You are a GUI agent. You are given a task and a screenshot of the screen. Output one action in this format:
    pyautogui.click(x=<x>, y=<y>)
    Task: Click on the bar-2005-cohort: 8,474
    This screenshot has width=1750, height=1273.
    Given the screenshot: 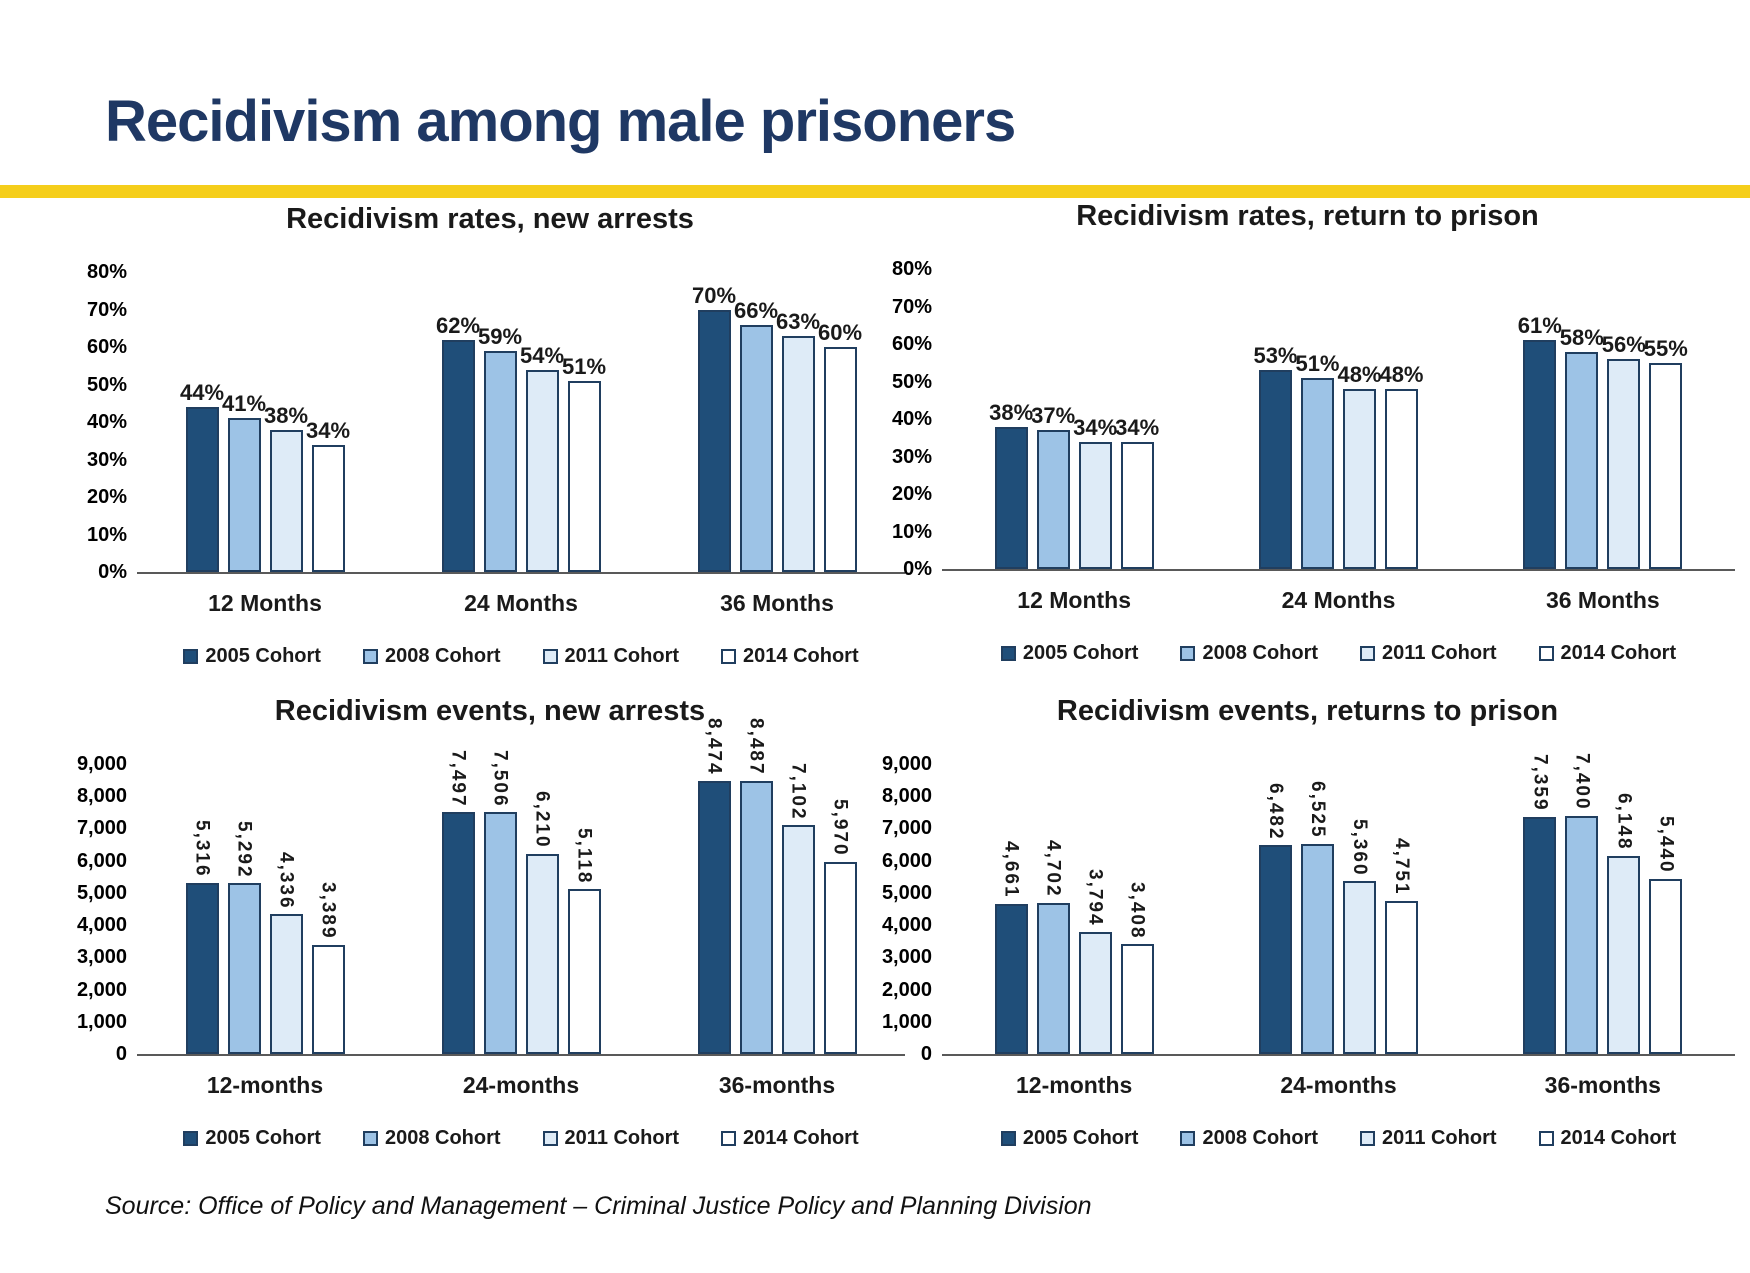 What is the action you would take?
    pyautogui.click(x=714, y=886)
    